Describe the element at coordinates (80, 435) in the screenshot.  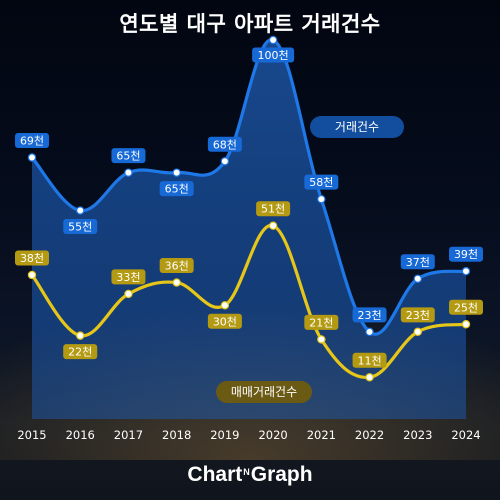
I see `x-tick-2016: 2016` at that location.